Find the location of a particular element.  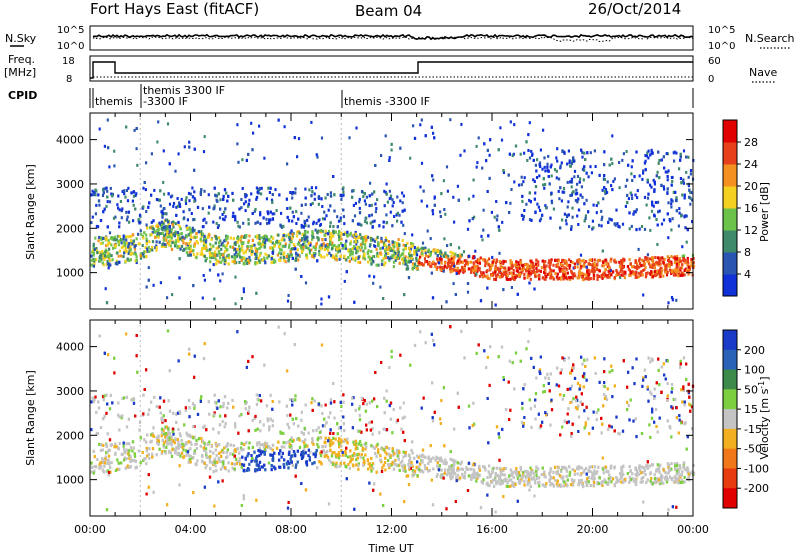

nsearch-tick-top: 10^5 is located at coordinates (721, 30).